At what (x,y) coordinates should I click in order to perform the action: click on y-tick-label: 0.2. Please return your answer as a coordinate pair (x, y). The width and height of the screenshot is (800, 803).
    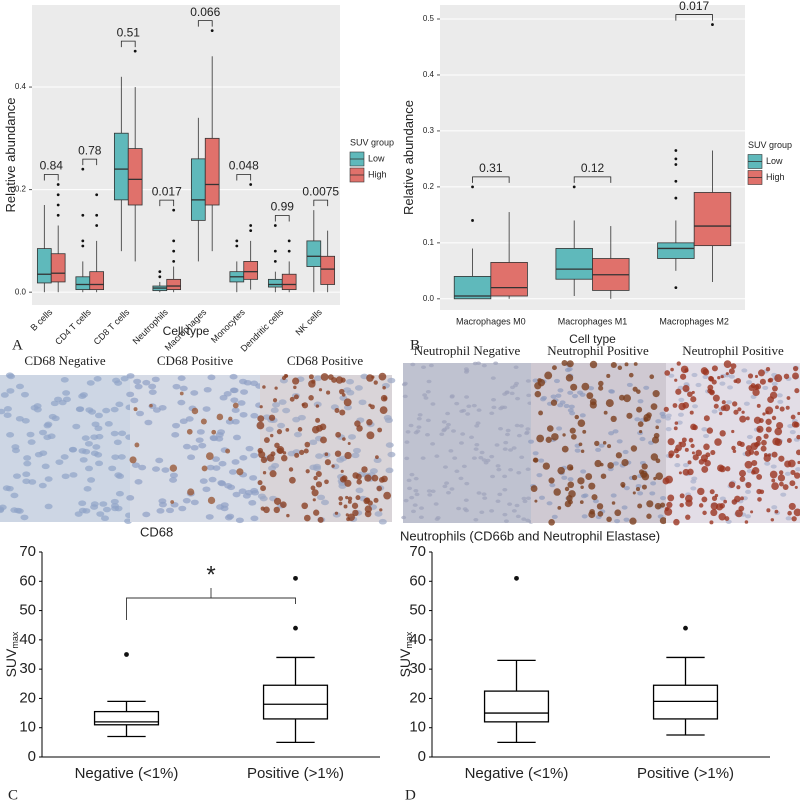
    Looking at the image, I should click on (21, 189).